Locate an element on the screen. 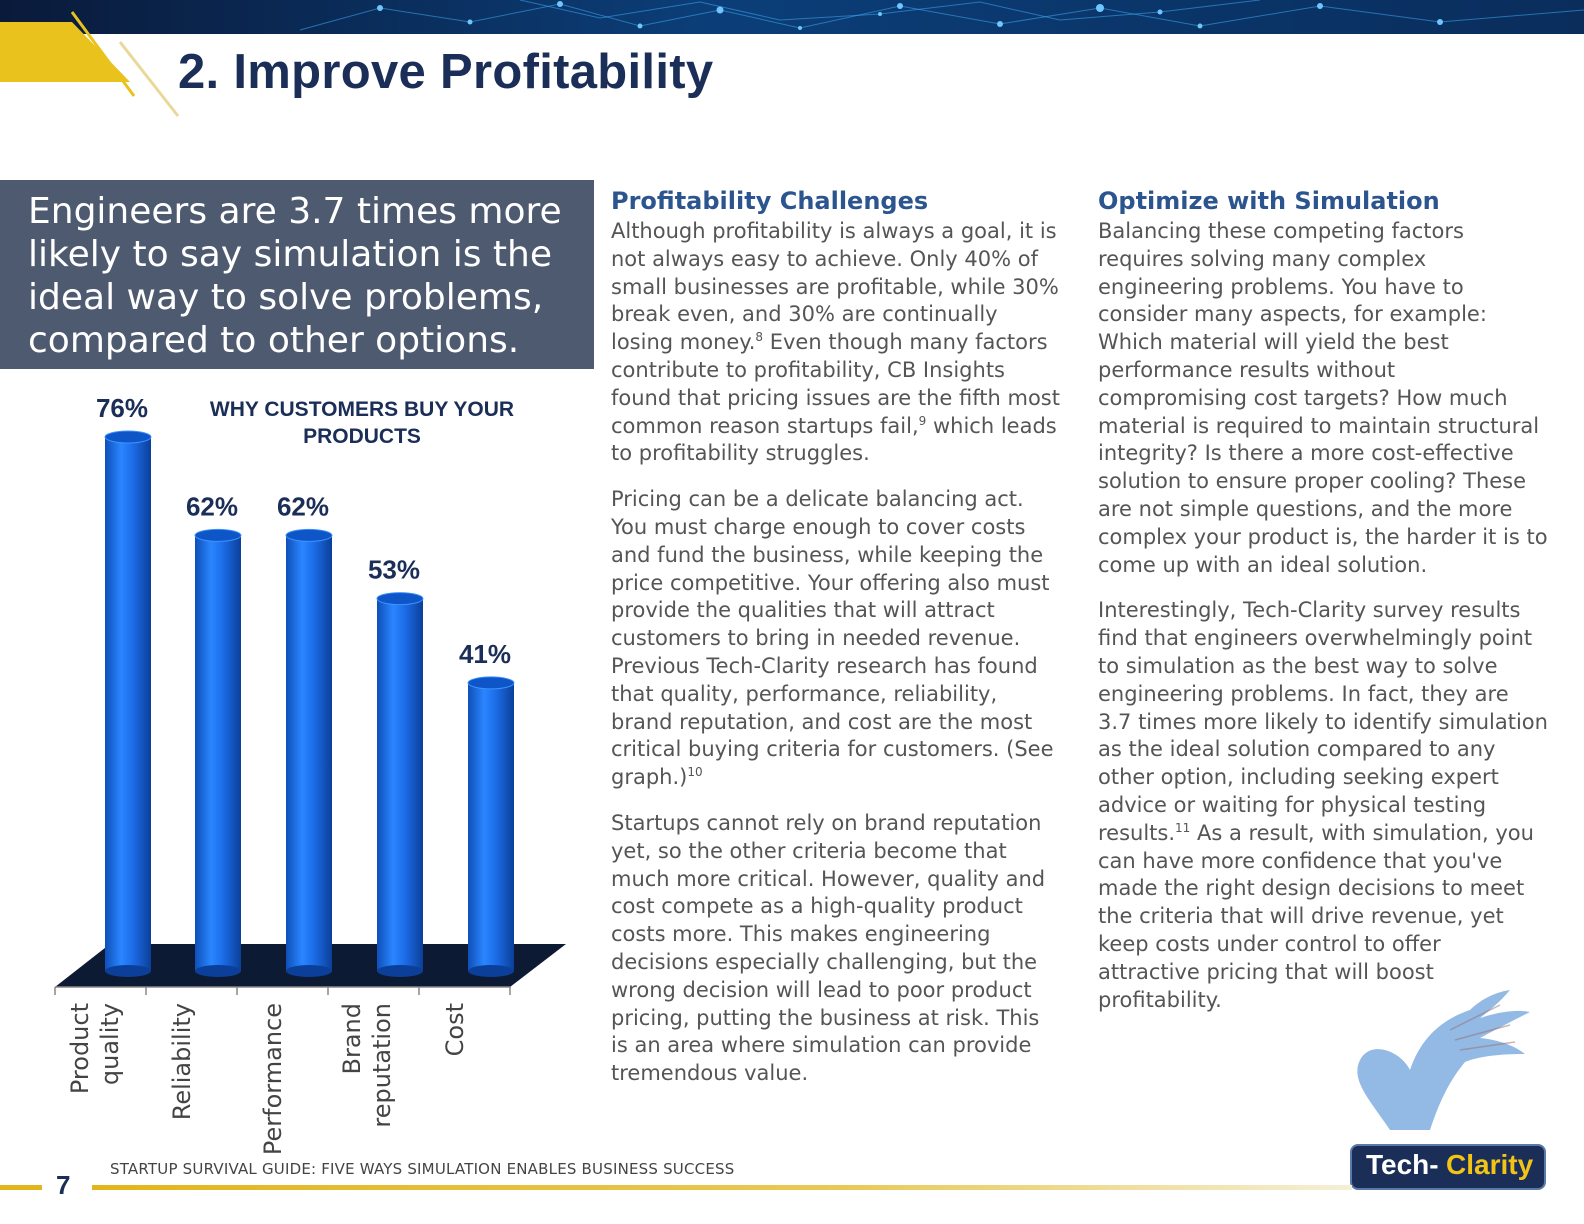 The width and height of the screenshot is (1584, 1224). category-label-line: Product is located at coordinates (80, 1048).